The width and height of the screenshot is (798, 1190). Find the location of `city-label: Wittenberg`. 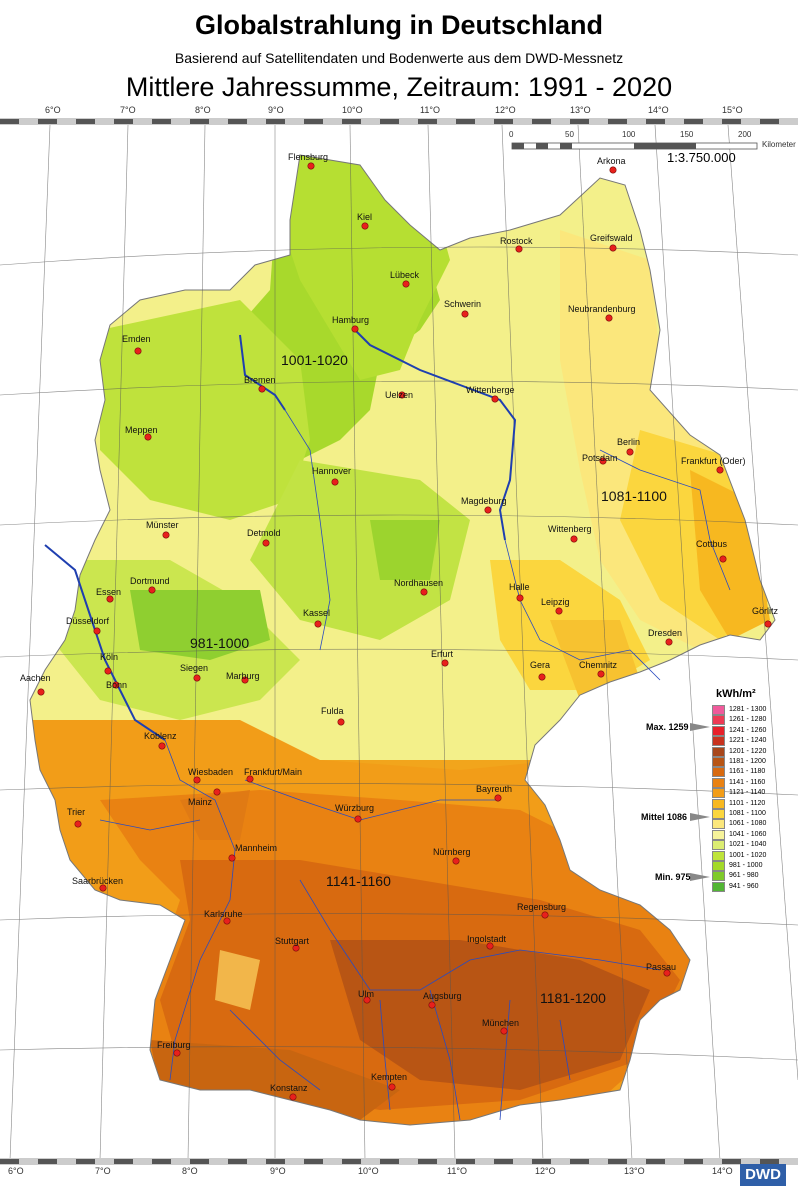

city-label: Wittenberg is located at coordinates (570, 529).